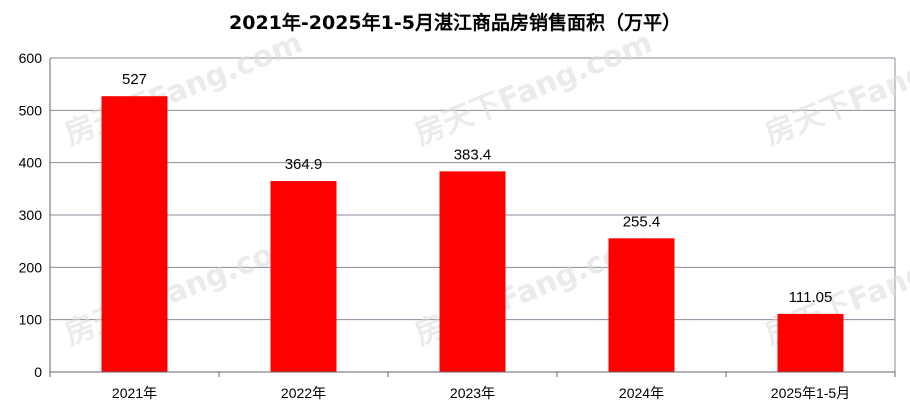 This screenshot has height=415, width=910. I want to click on y-tick-label: 100, so click(31, 320).